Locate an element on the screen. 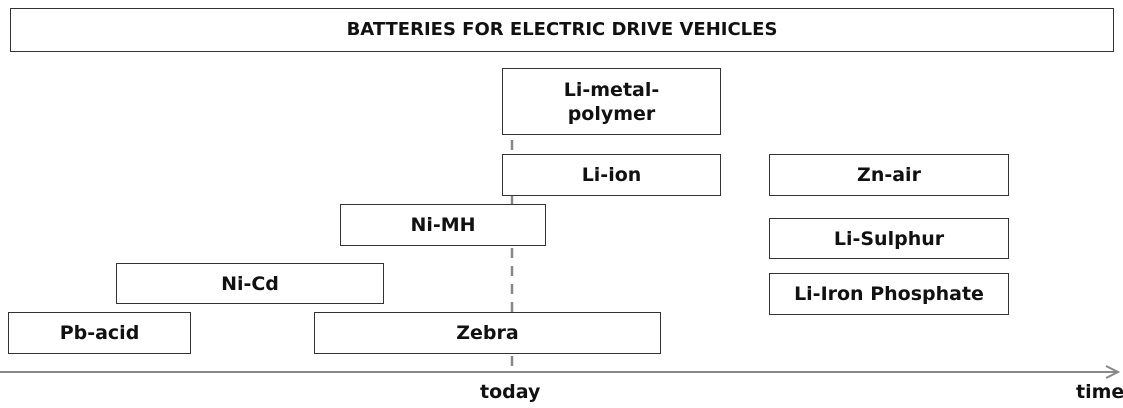 Image resolution: width=1123 pixels, height=408 pixels. node-label: Zn-air is located at coordinates (889, 175).